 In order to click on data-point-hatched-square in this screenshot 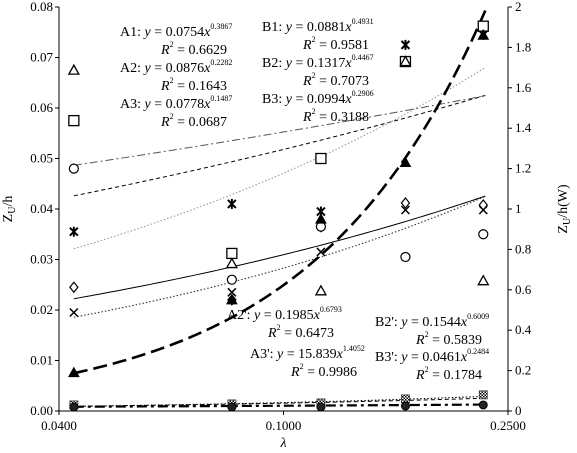, I will do `click(483, 395)`.